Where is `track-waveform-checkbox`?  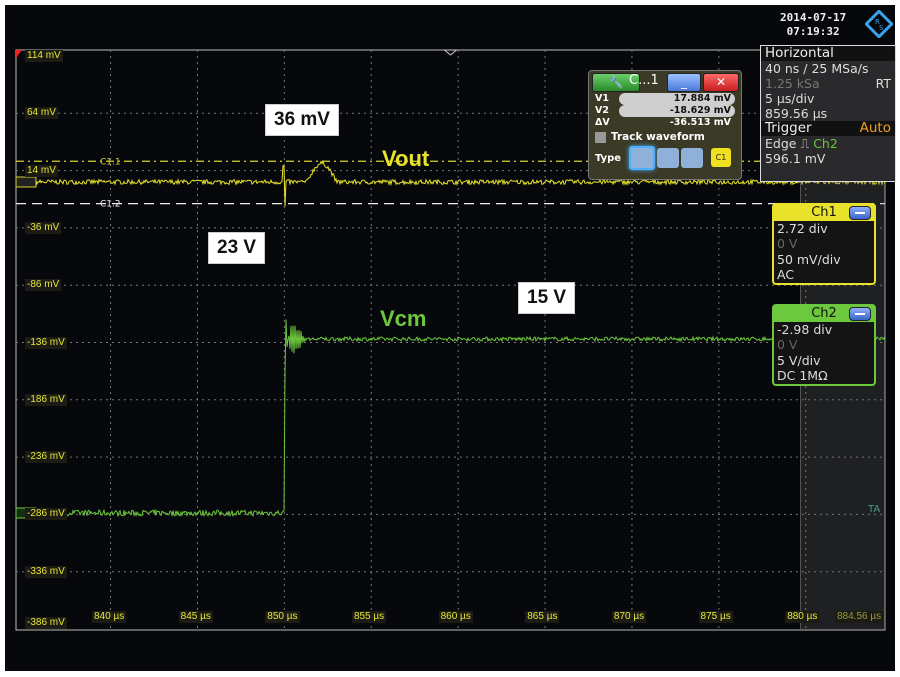
track-waveform-checkbox is located at coordinates (600, 137).